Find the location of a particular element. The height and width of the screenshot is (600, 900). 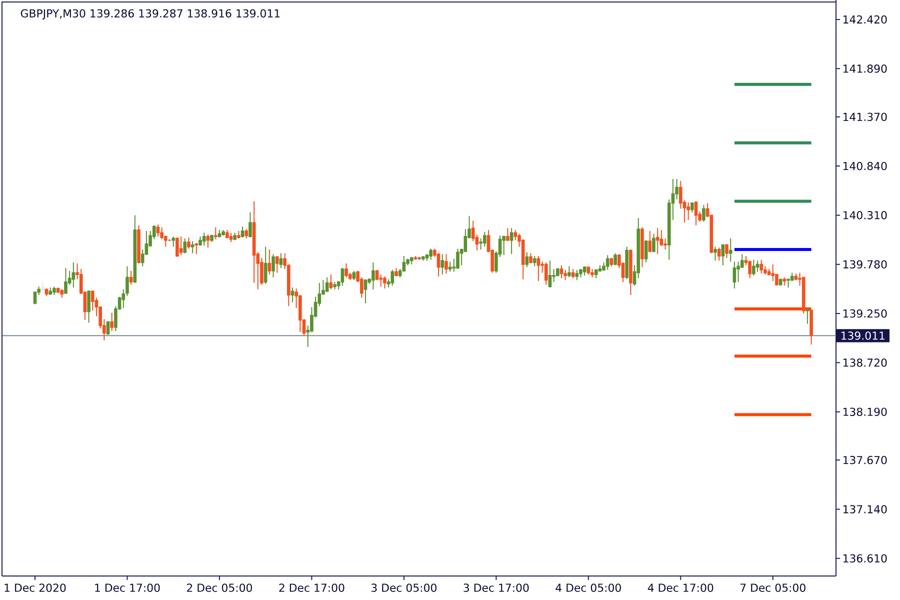

y-tick-label: 137.670 is located at coordinates (865, 460).